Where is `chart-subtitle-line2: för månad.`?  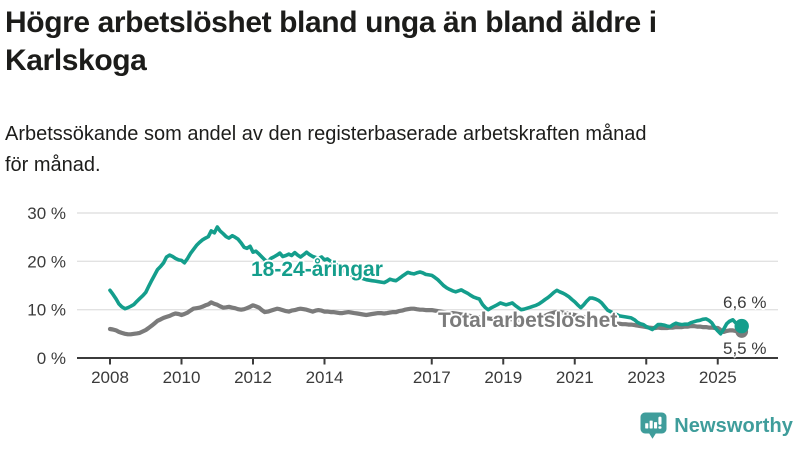 chart-subtitle-line2: för månad. is located at coordinates (53, 165).